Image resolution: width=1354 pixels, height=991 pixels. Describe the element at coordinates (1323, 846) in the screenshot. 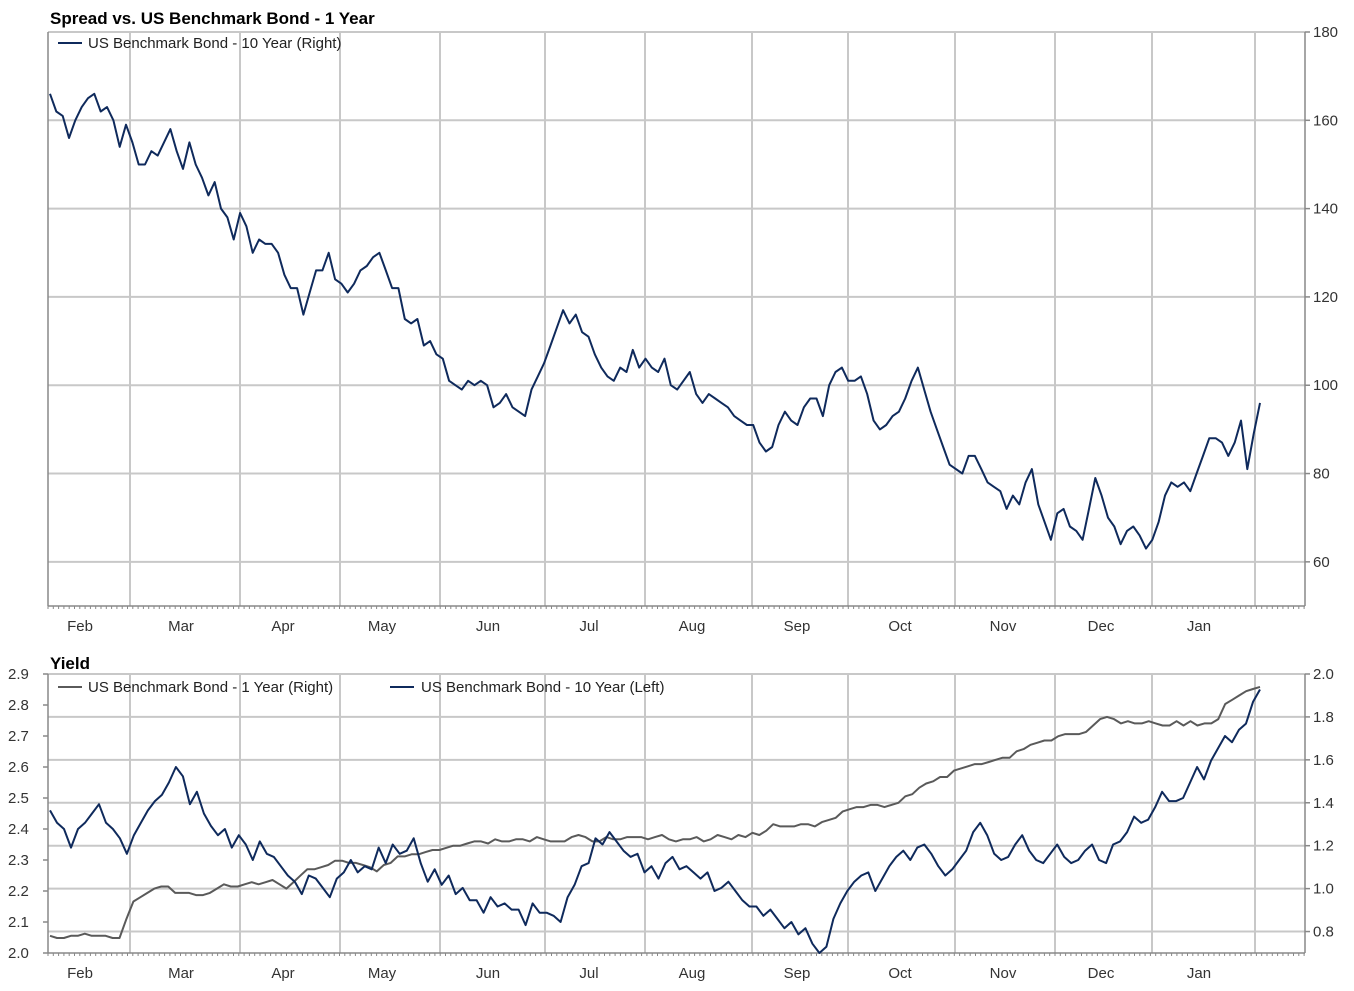

I see `y-tick-label: 1.2` at that location.